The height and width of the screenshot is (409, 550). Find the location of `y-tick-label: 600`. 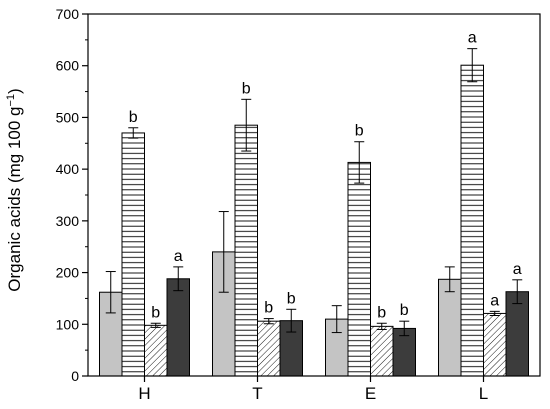

y-tick-label: 600 is located at coordinates (68, 66).